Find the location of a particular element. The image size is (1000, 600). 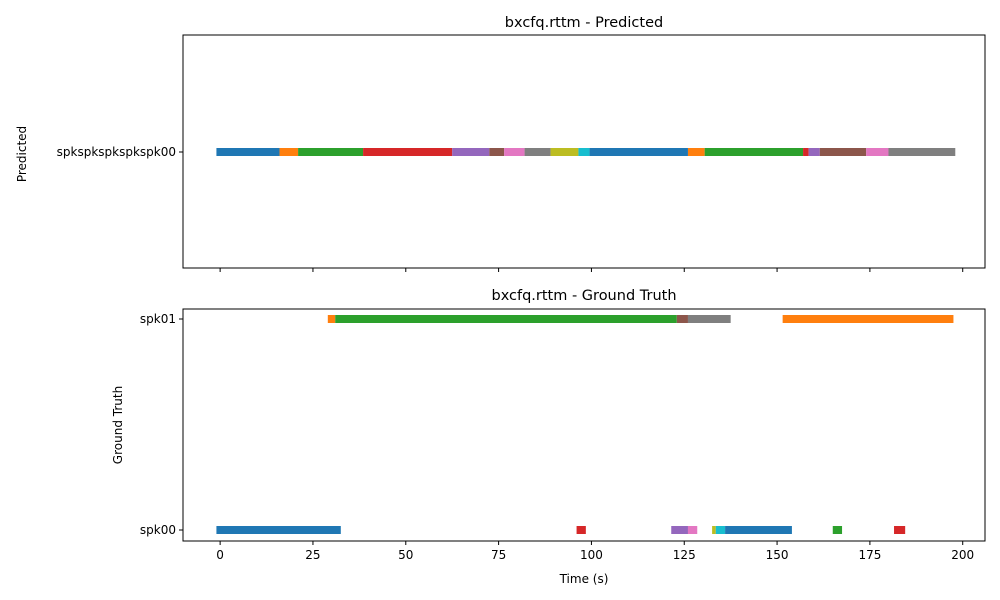

y-tick-label-spk00: spk00 is located at coordinates (158, 530).